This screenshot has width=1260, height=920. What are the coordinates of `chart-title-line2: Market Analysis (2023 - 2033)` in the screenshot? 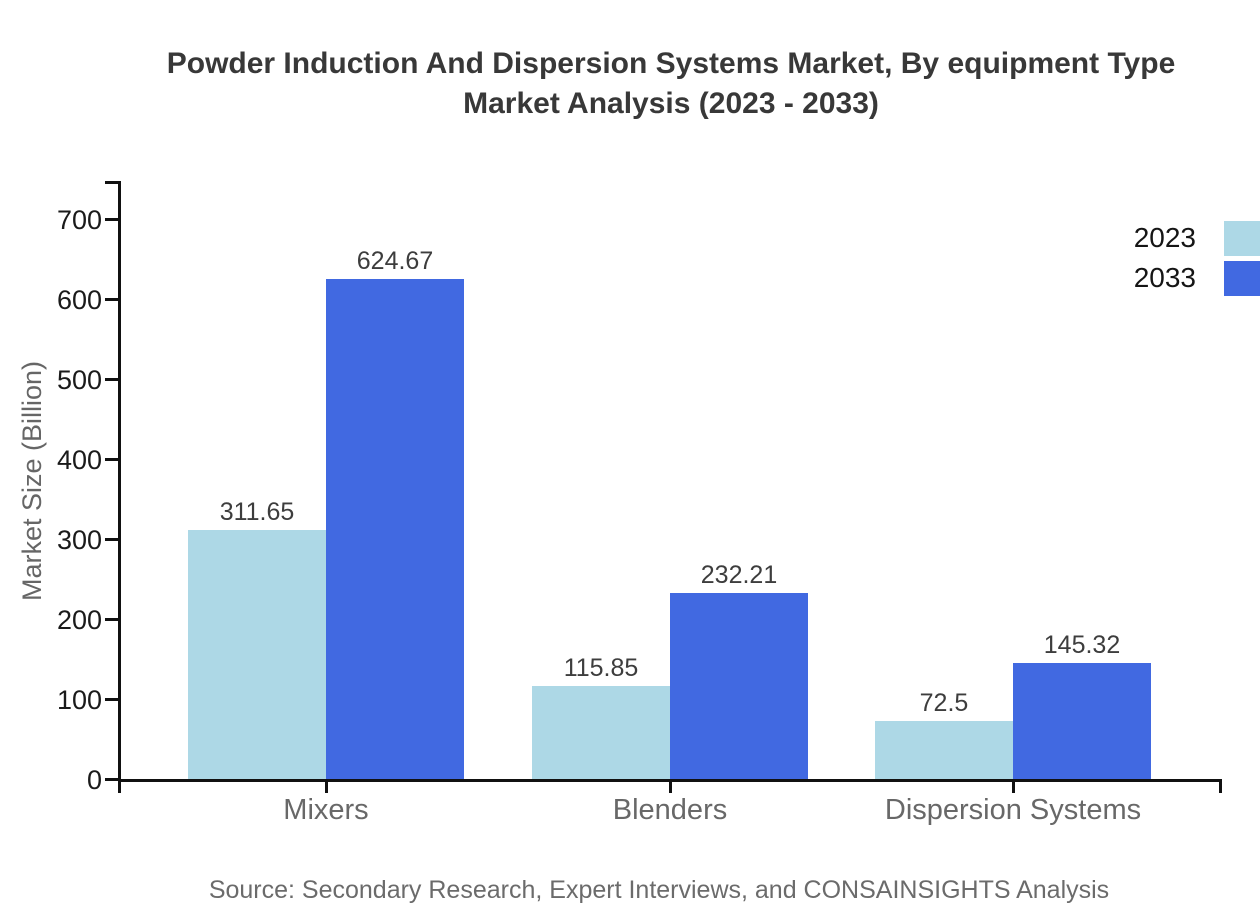 It's located at (671, 103).